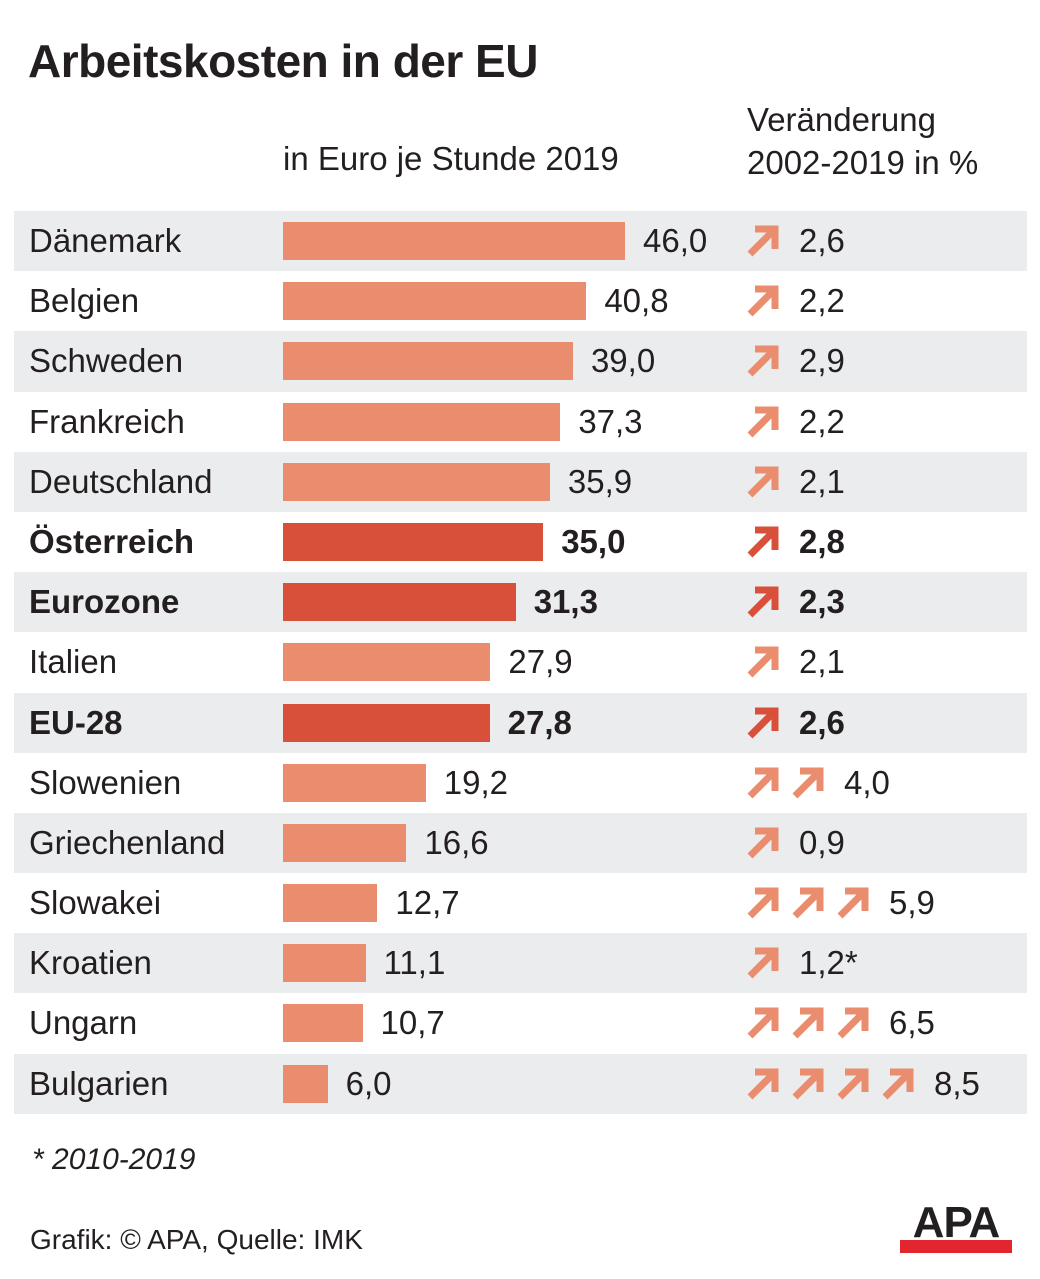 This screenshot has height=1279, width=1040. Describe the element at coordinates (520, 1083) in the screenshot. I see `chart-row: Bulgarien 6,0 8,5` at that location.